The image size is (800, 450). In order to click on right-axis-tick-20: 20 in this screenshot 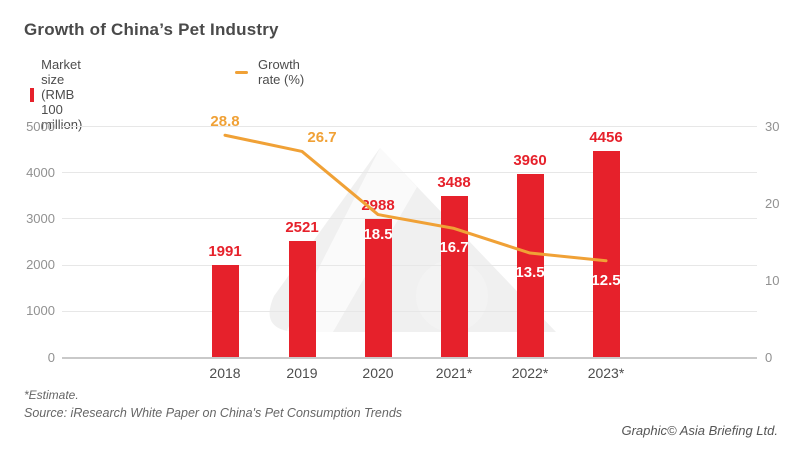, I will do `click(772, 203)`.